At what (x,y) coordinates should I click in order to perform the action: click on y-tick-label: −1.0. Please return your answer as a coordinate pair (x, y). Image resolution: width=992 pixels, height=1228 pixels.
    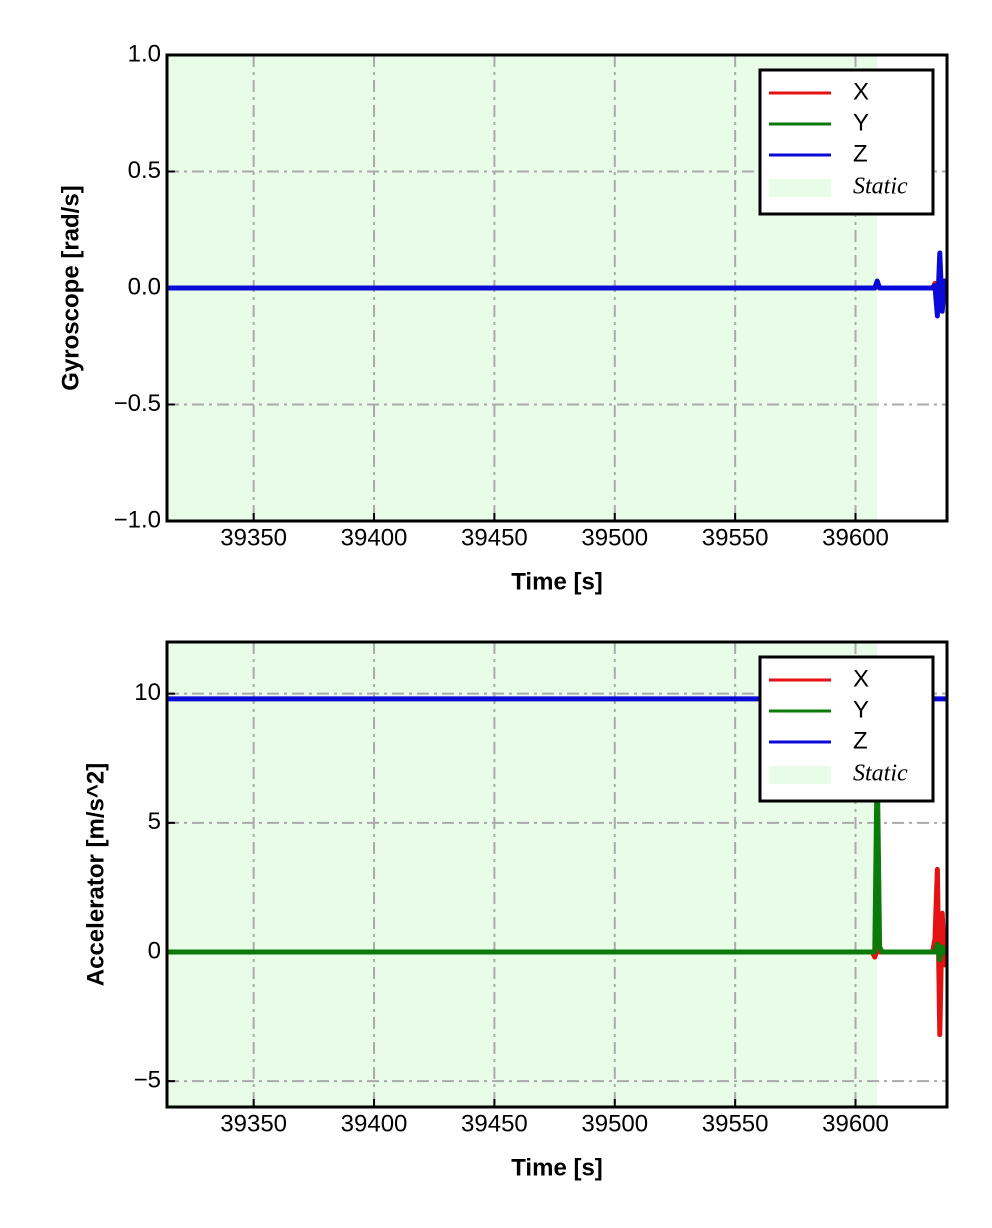
    Looking at the image, I should click on (137, 519).